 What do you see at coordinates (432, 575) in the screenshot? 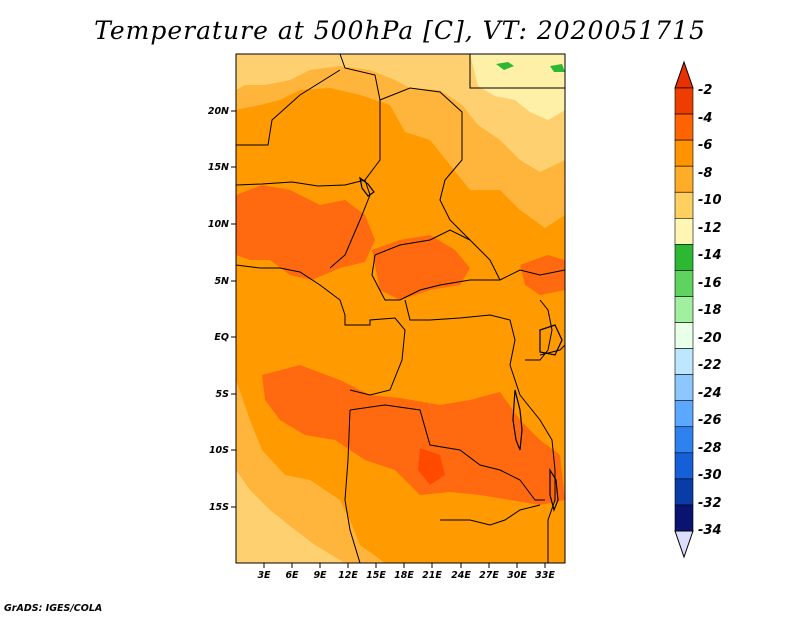
I see `lon-label: 21E` at bounding box center [432, 575].